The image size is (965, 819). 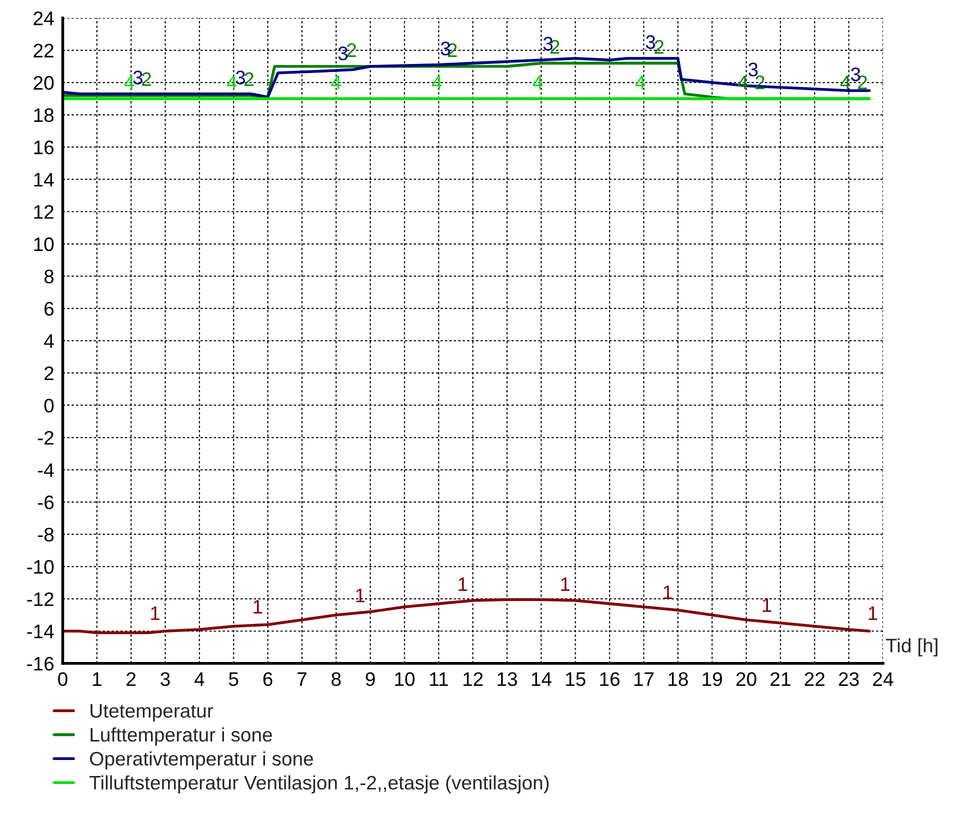 What do you see at coordinates (199, 679) in the screenshot?
I see `x-tick-label: 4` at bounding box center [199, 679].